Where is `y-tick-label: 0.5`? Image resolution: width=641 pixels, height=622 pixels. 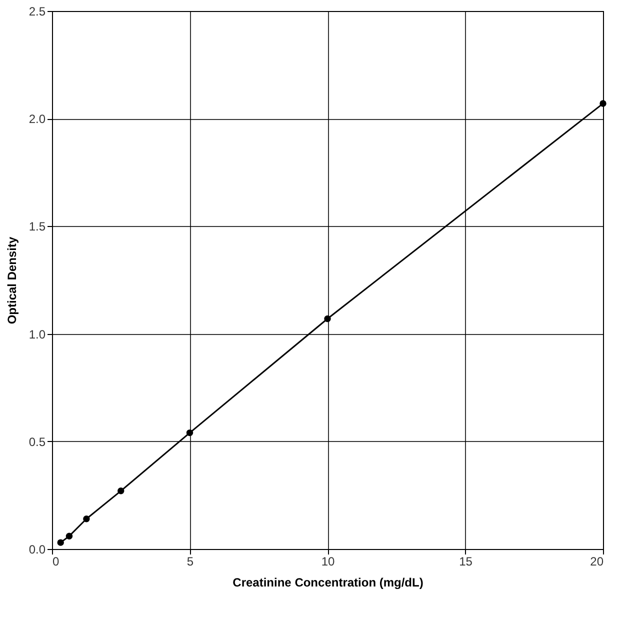
y-tick-label: 0.5 is located at coordinates (37, 441).